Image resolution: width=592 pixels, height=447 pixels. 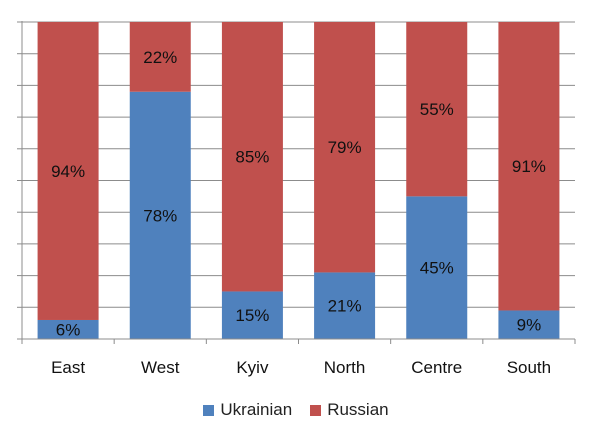 I want to click on legend-label-russian: Russian, so click(x=358, y=409).